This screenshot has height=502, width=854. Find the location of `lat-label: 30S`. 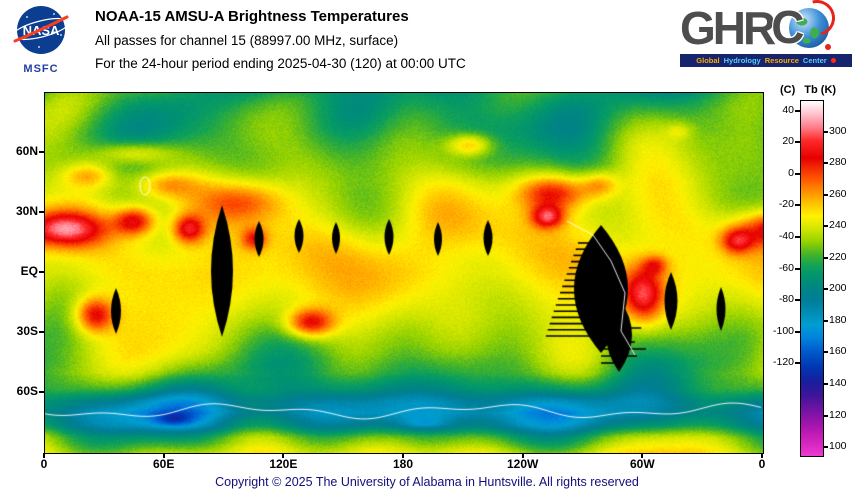

lat-label: 30S is located at coordinates (27, 331).